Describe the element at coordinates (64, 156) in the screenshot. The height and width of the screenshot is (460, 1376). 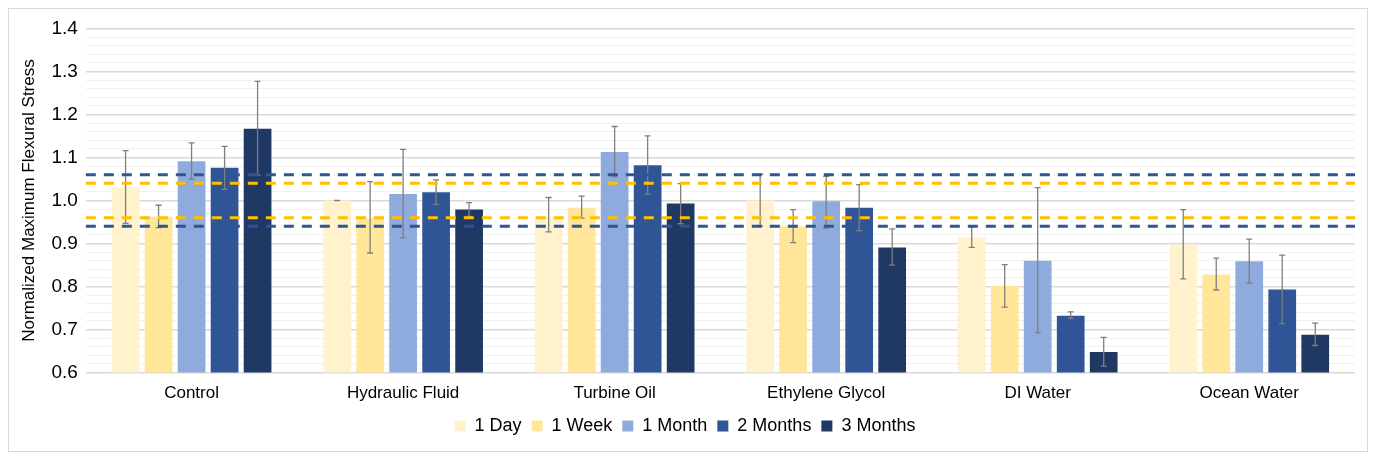
I see `y-tick-label: 1.1` at that location.